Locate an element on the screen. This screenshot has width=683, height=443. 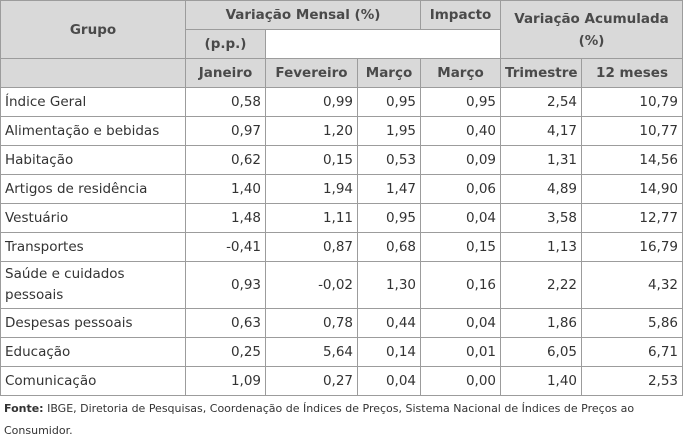
row-value: 0,14 is located at coordinates (389, 352).